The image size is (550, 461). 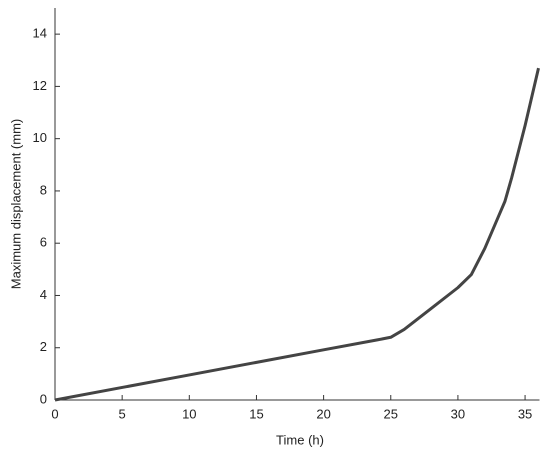 I want to click on x-tick-label: 30, so click(x=458, y=413).